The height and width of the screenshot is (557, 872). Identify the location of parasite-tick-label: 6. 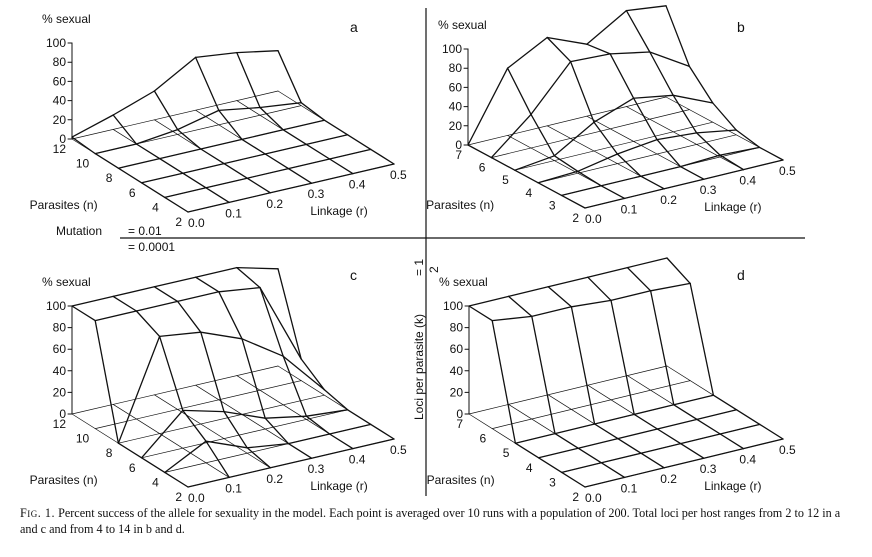
(482, 168).